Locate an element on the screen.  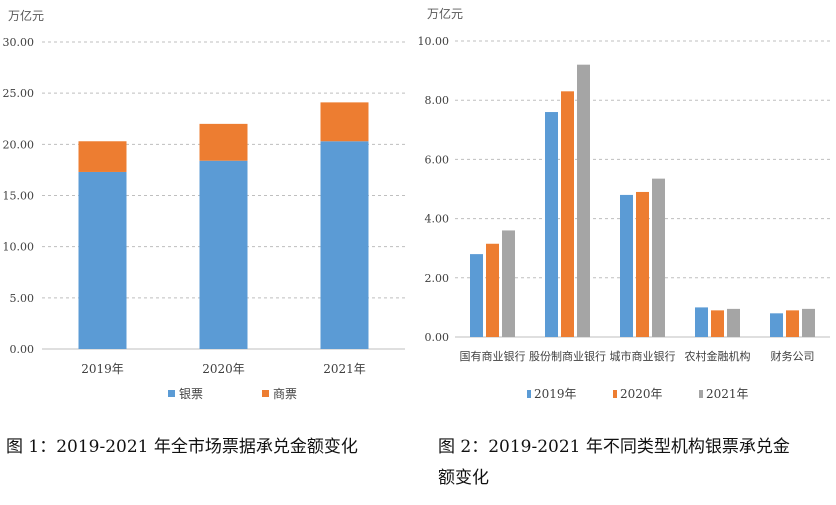
bar-2019年-国有商业银行 is located at coordinates (476, 295).